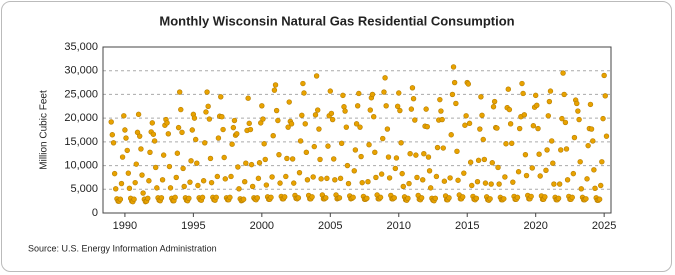 This screenshot has width=675, height=275. I want to click on y-axis-label: Million Cubic Feet, so click(44, 130).